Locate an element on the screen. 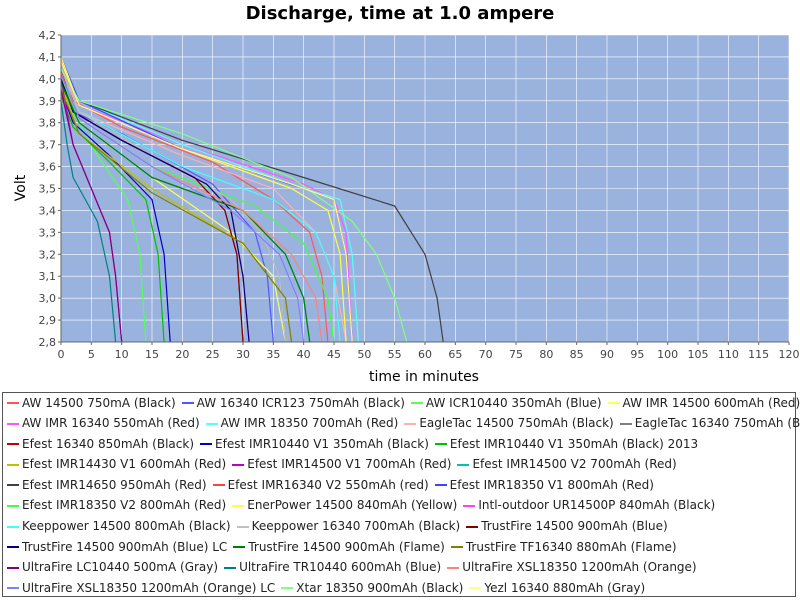 Image resolution: width=800 pixels, height=601 pixels. x-tick-label: 75 is located at coordinates (516, 354).